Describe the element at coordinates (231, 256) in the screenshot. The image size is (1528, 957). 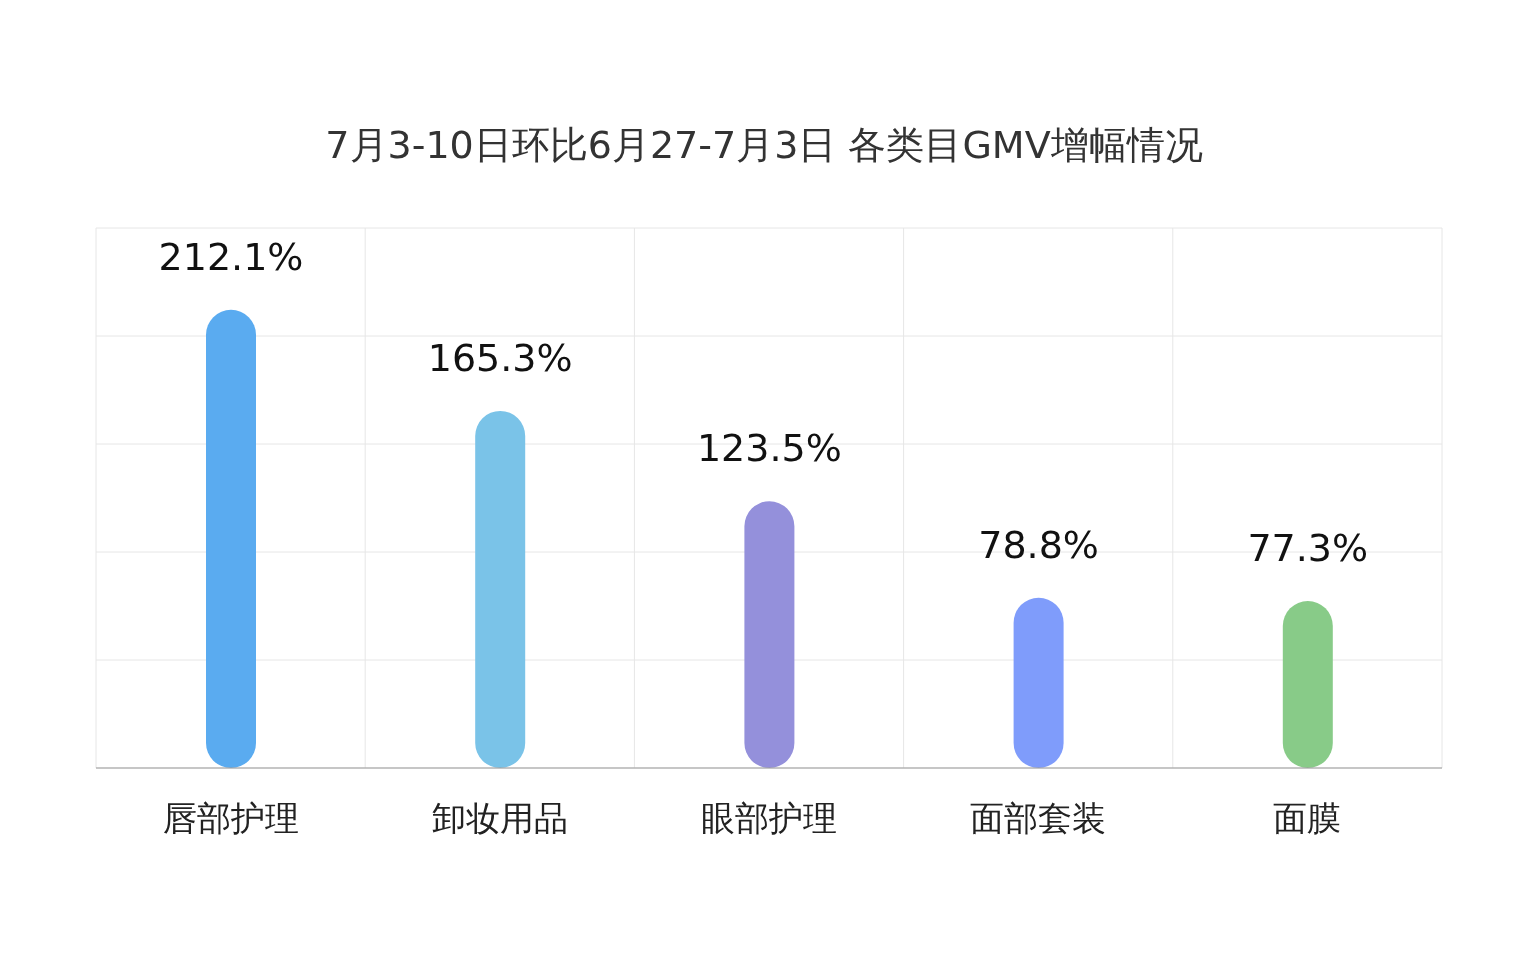
I see `data-label: 212.1%` at that location.